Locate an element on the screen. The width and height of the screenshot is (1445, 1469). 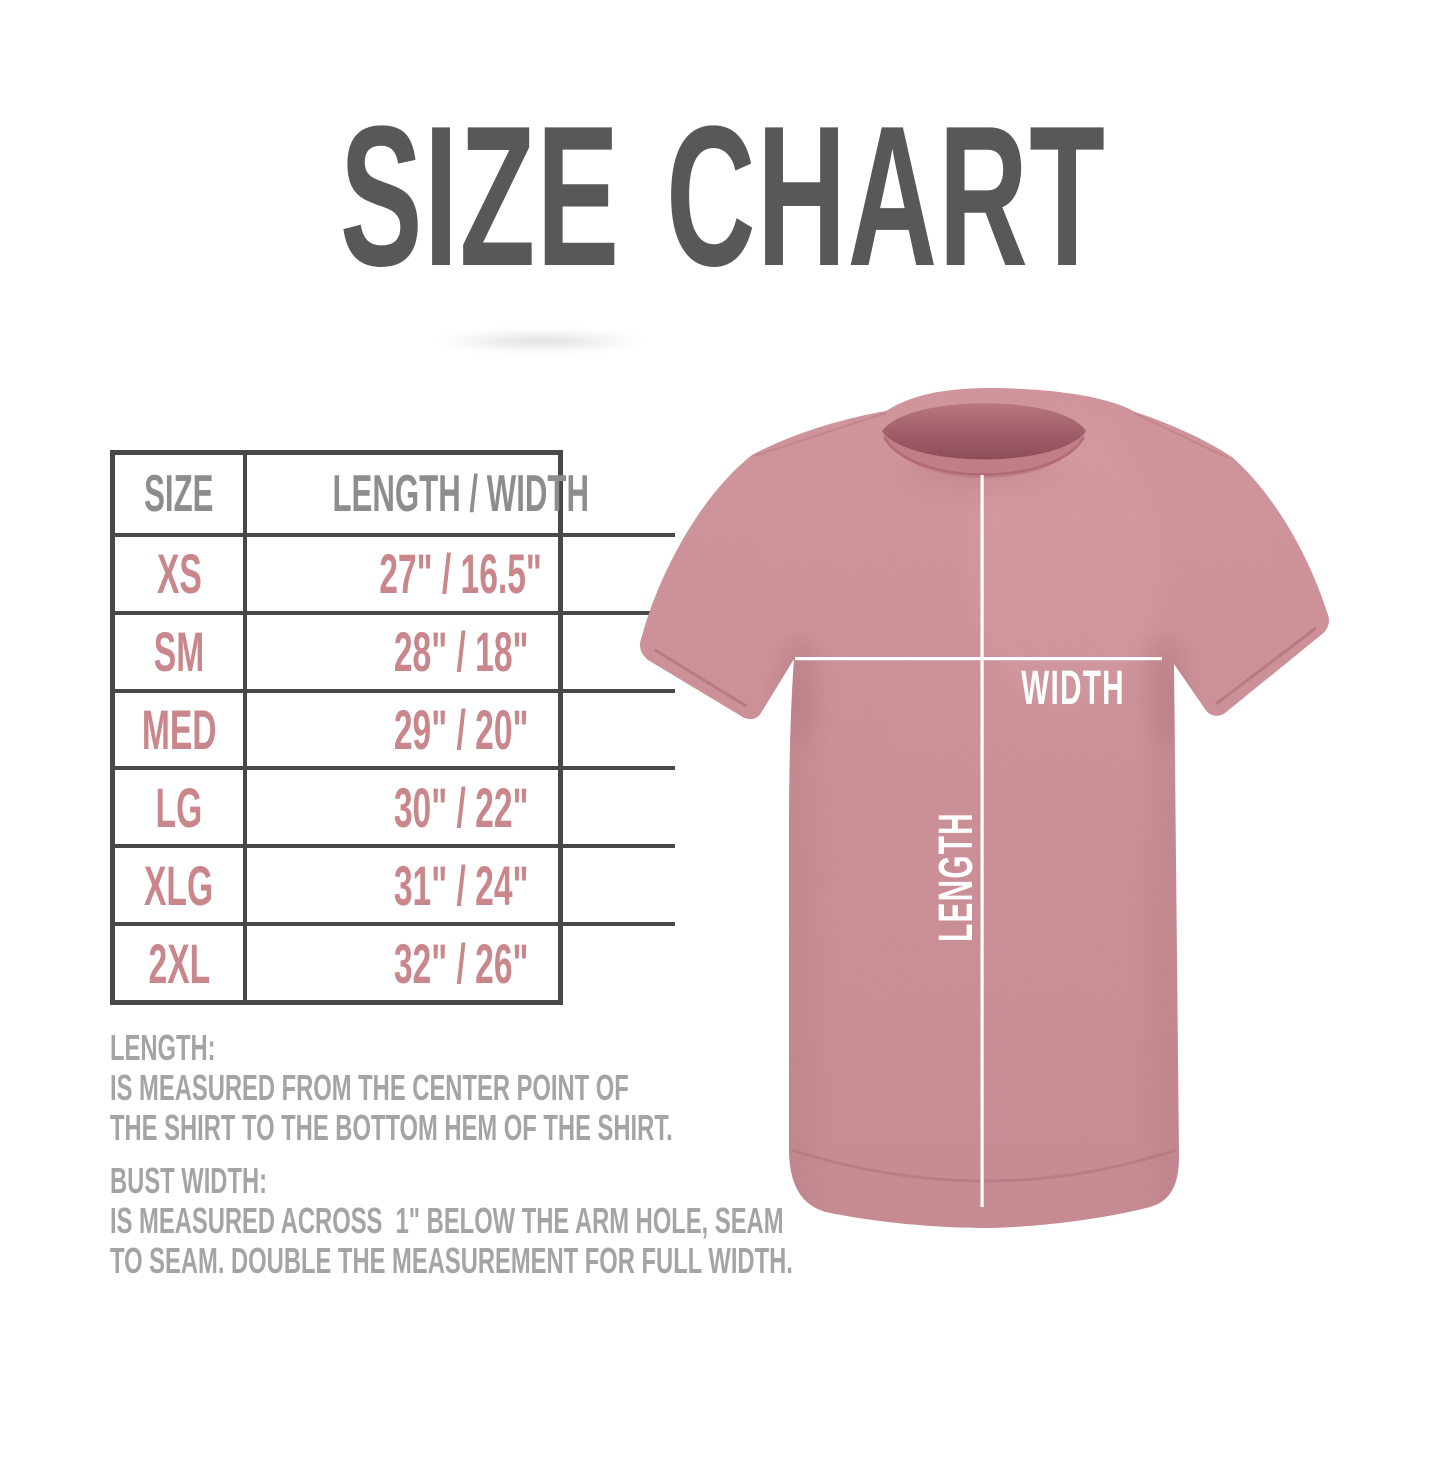
collar-band is located at coordinates (984, 455).